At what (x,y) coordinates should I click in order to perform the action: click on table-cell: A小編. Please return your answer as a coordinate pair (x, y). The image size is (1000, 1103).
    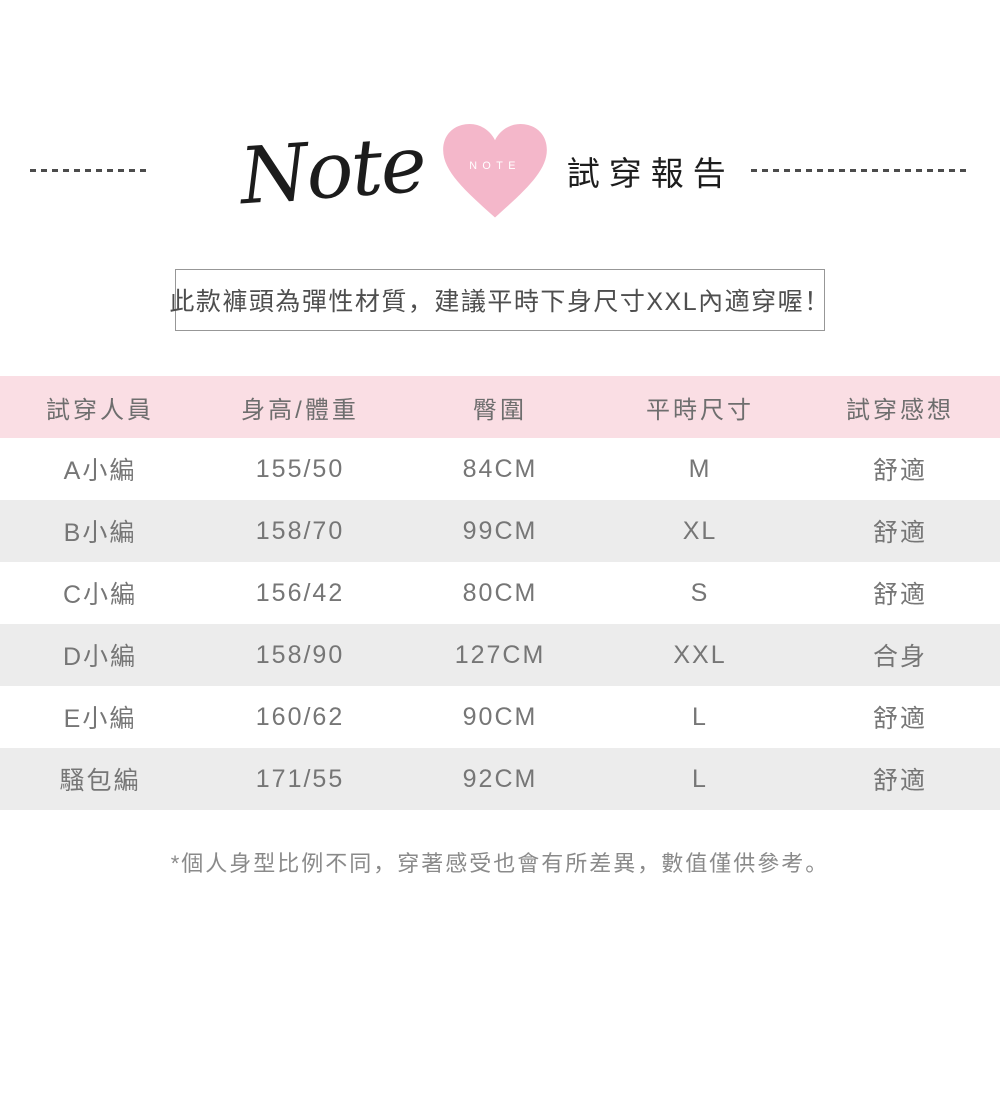
    Looking at the image, I should click on (100, 471).